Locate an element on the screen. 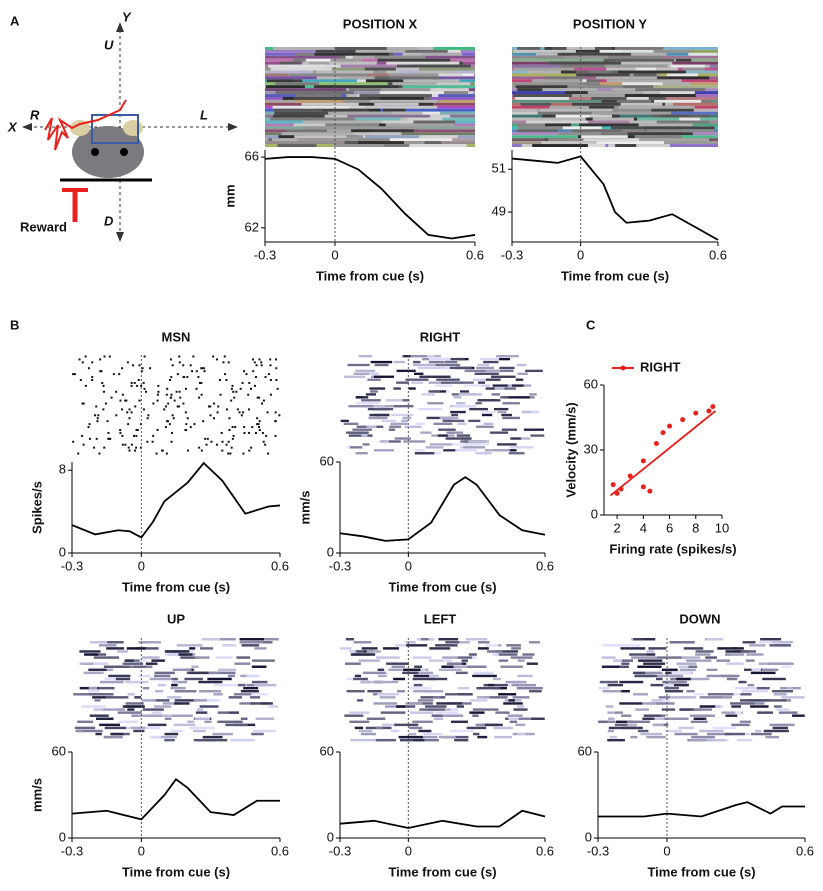  y-axis-label: Velocity (mm/s) is located at coordinates (570, 449).